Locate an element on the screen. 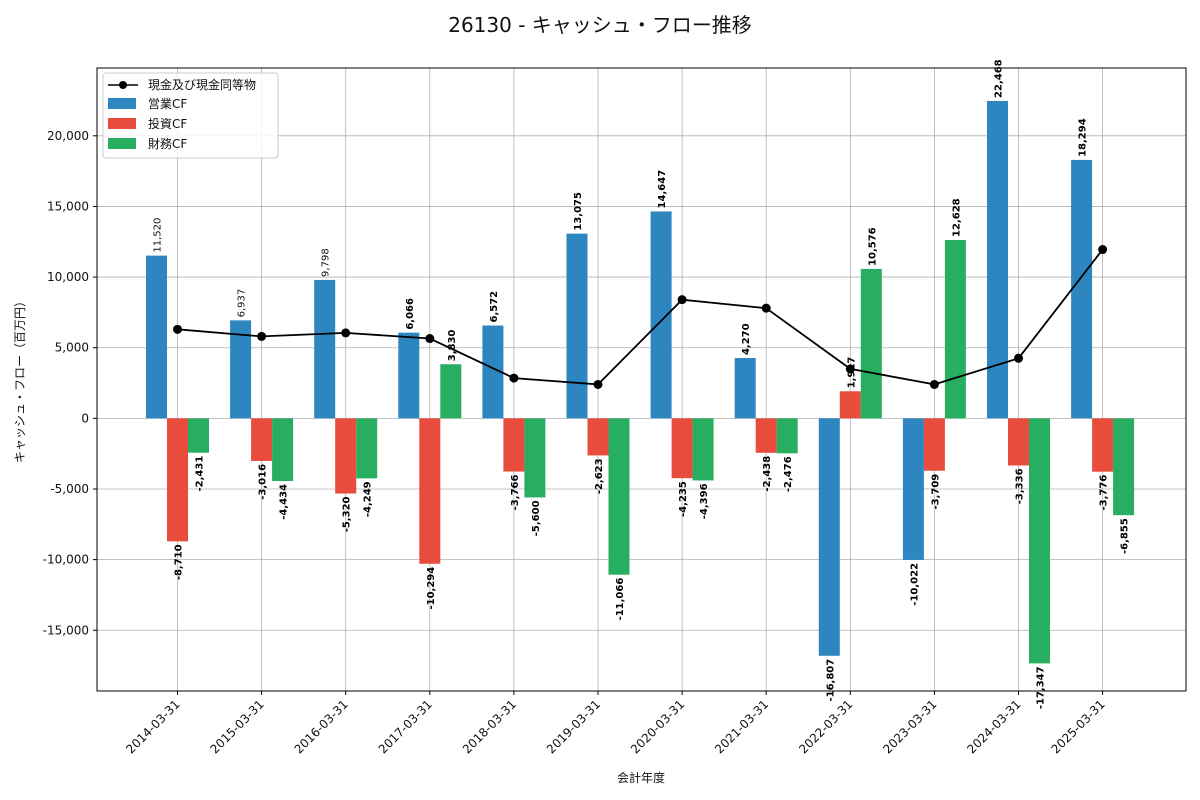 The width and height of the screenshot is (1200, 800). cash-equivalents-line is located at coordinates (640, 317).